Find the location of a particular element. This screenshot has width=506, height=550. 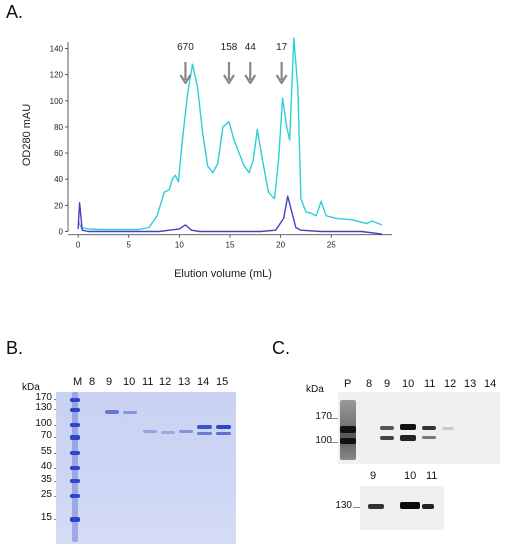

panel-a-label: A. is located at coordinates (15, 12).